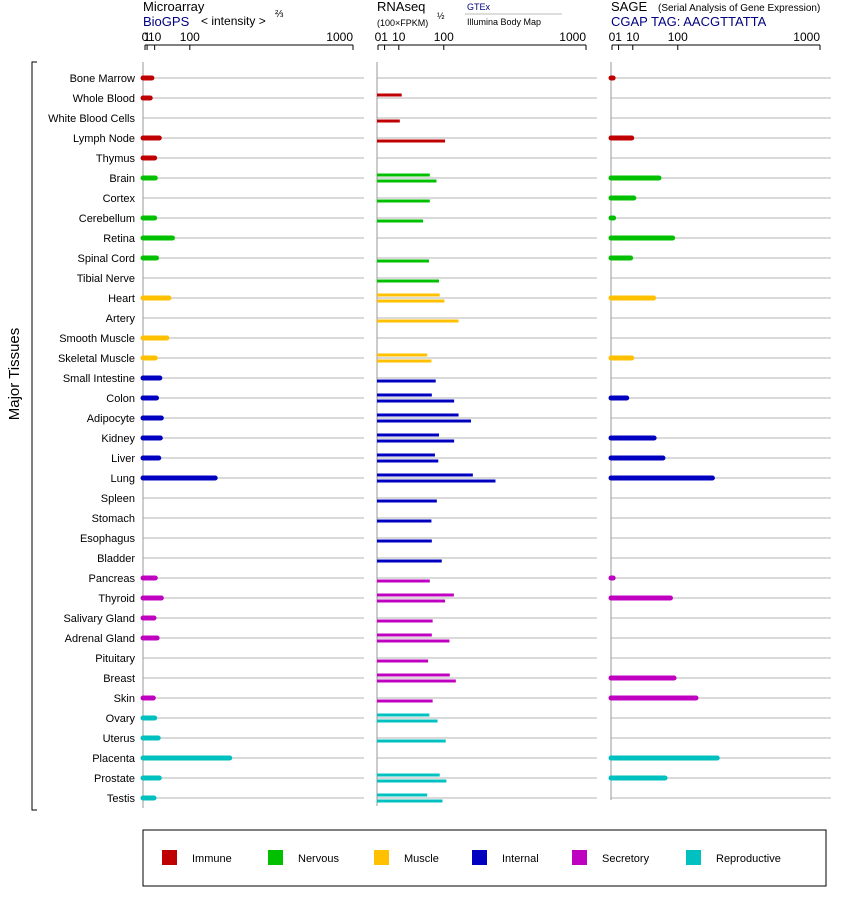  Describe the element at coordinates (629, 7) in the screenshot. I see `sage-title: SAGE` at that location.